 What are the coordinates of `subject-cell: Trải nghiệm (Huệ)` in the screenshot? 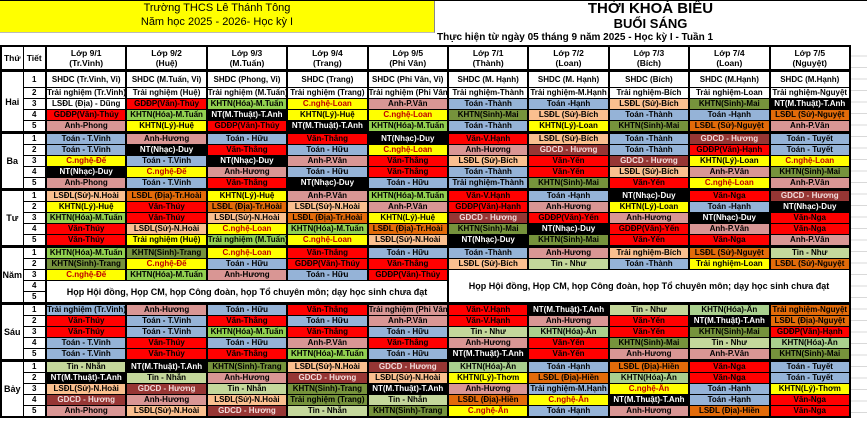 It's located at (166, 240).